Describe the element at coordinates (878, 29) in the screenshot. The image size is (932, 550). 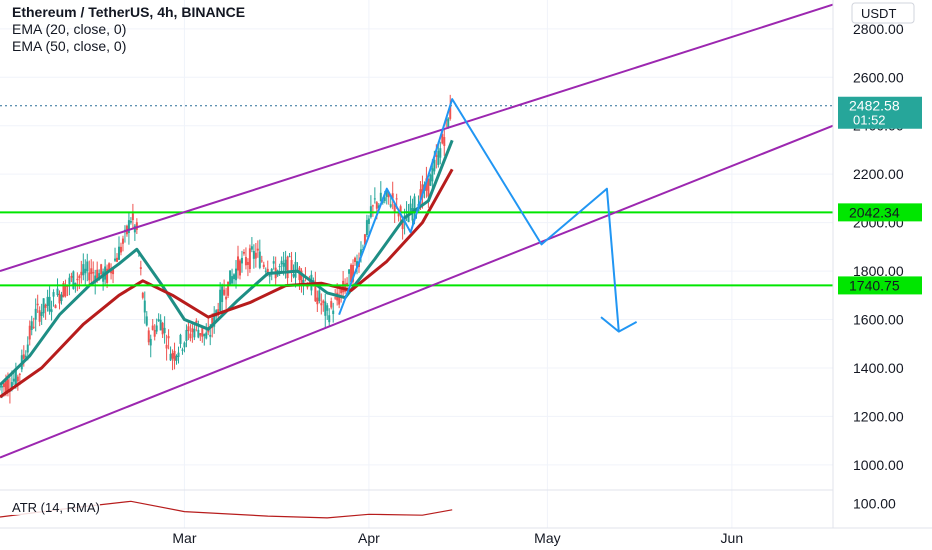
I see `price-tick-label: 2800.00` at that location.